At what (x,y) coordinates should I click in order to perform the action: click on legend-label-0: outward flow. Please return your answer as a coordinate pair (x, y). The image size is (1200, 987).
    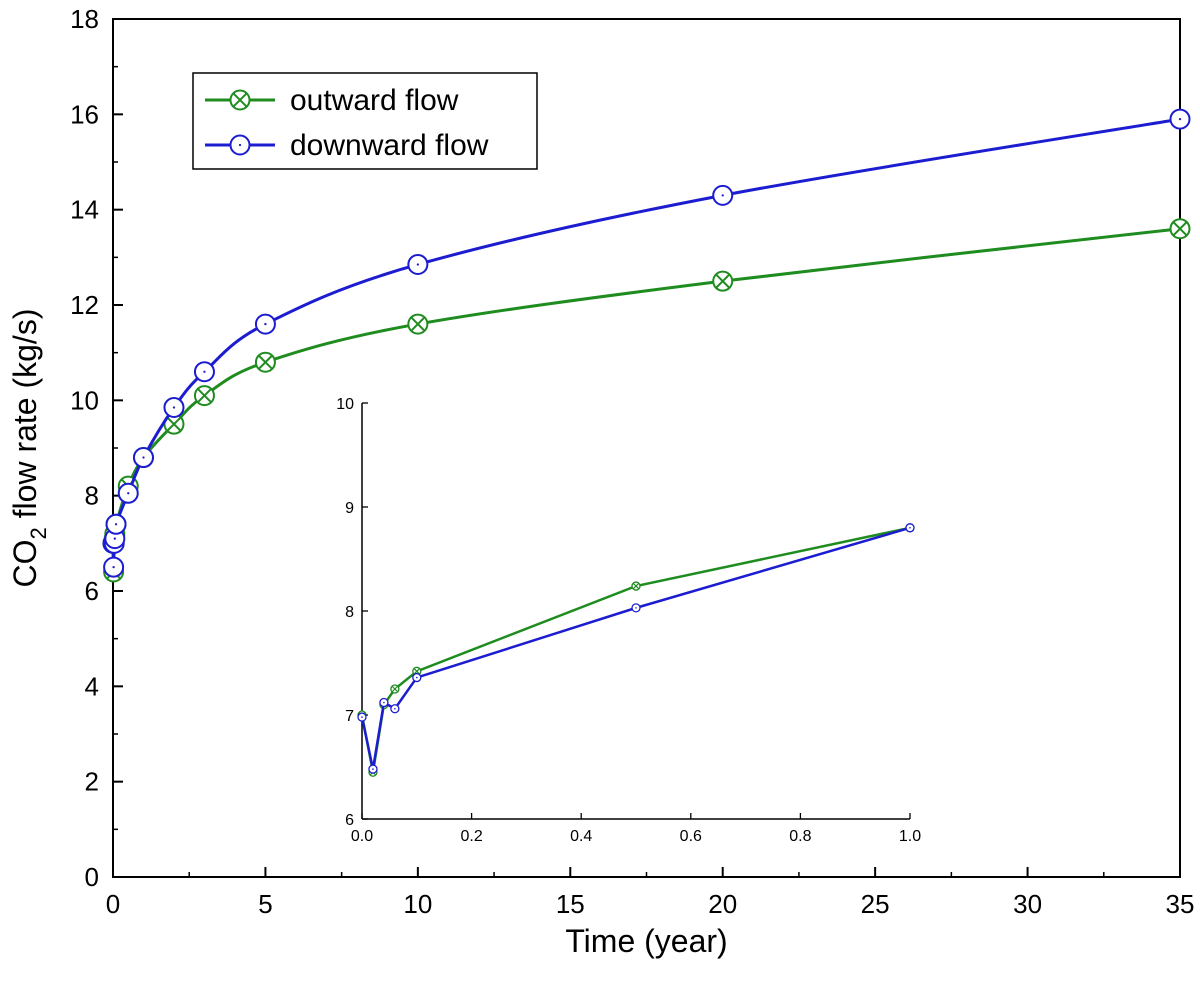
    Looking at the image, I should click on (374, 100).